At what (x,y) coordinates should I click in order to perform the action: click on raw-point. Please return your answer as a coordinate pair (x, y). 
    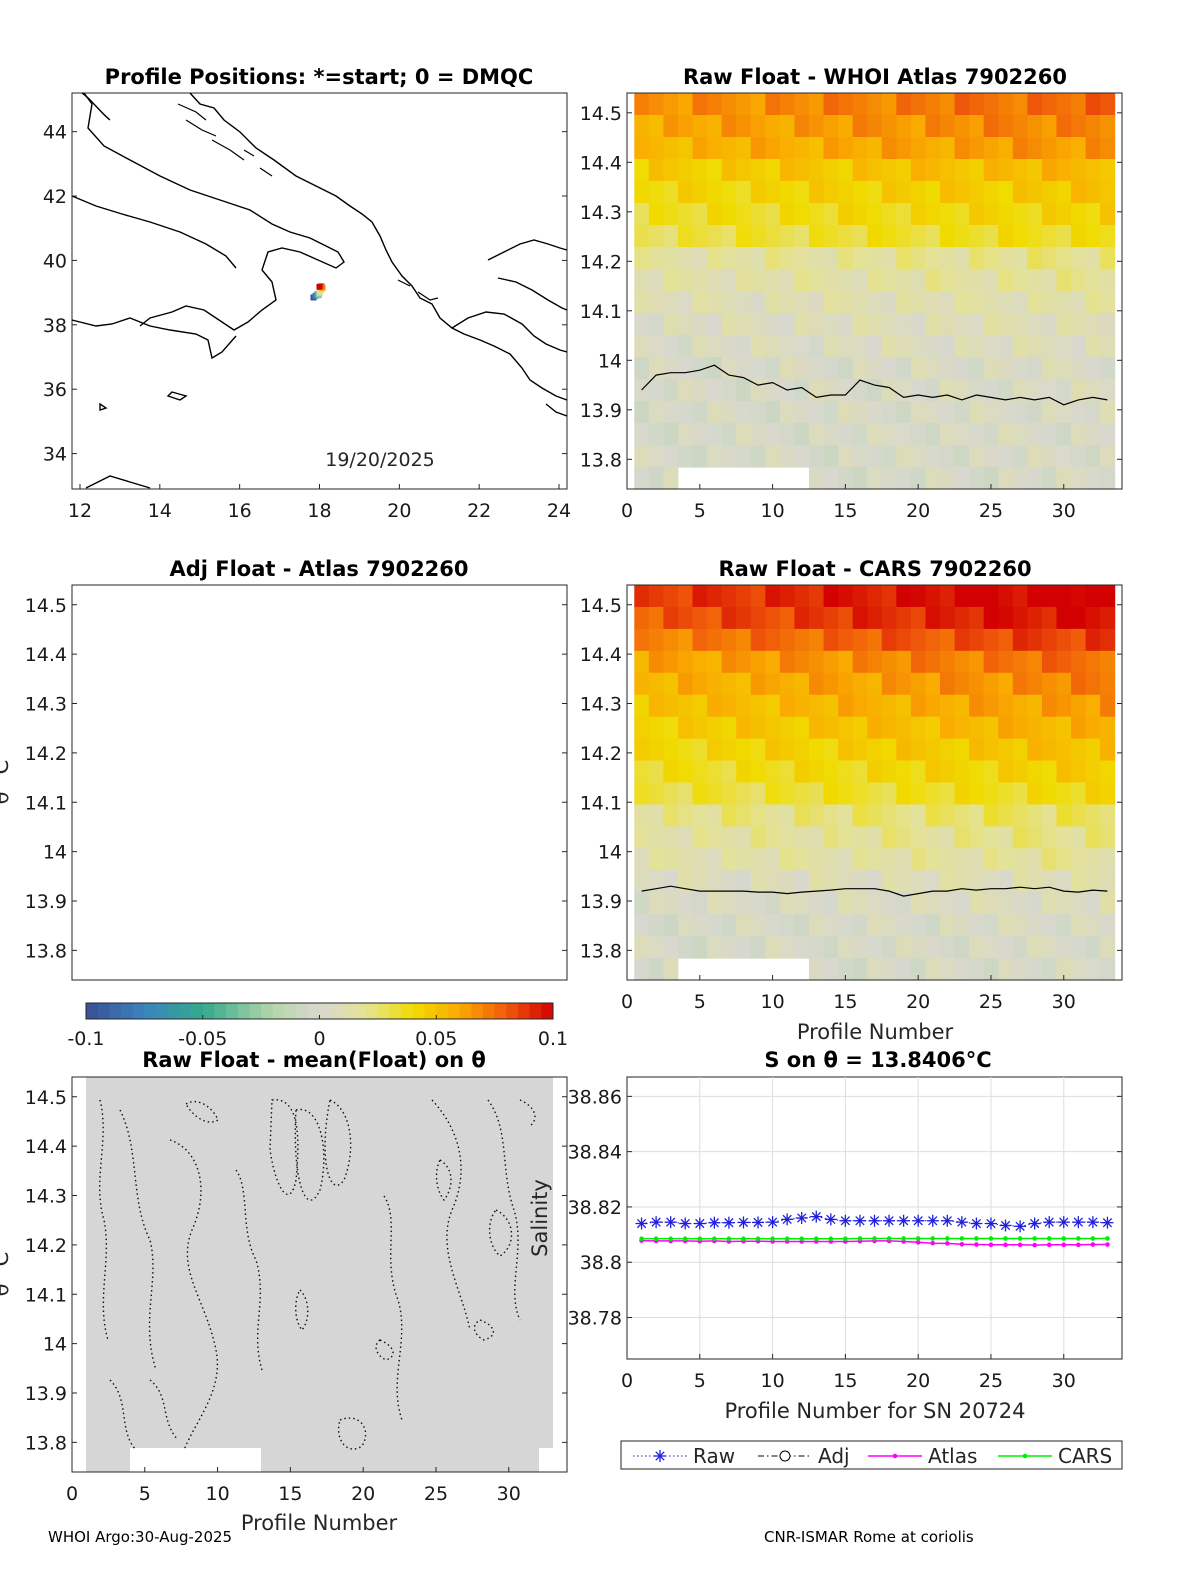
    Looking at the image, I should click on (1020, 1226).